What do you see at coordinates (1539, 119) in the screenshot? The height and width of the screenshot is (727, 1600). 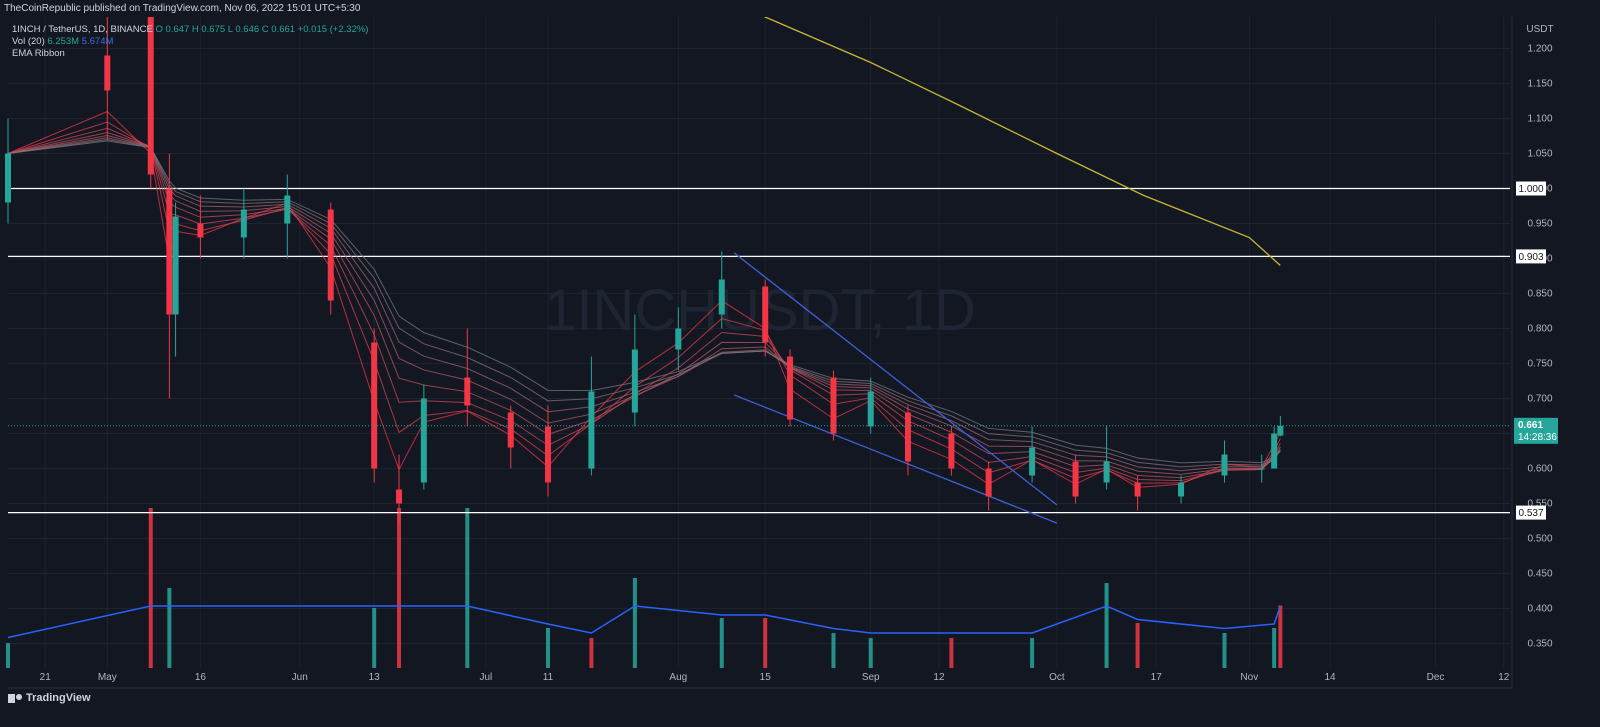 I see `price-tick-label: 1.100` at bounding box center [1539, 119].